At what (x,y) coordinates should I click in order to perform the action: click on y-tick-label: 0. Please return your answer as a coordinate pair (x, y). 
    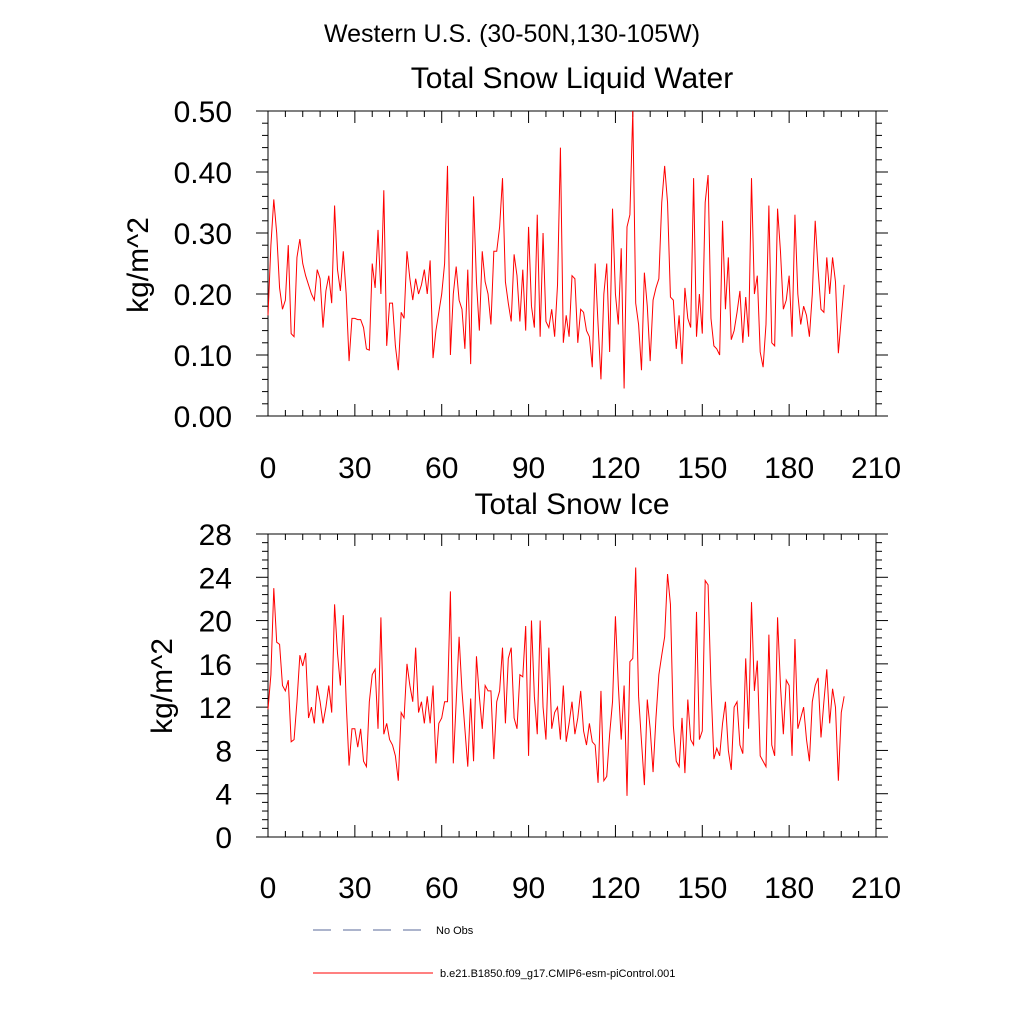
    Looking at the image, I should click on (223, 838).